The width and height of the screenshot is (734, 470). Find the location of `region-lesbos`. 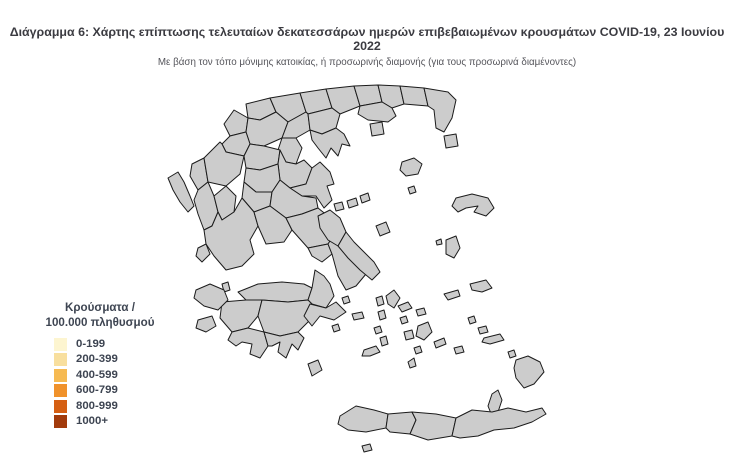

region-lesbos is located at coordinates (473, 205).